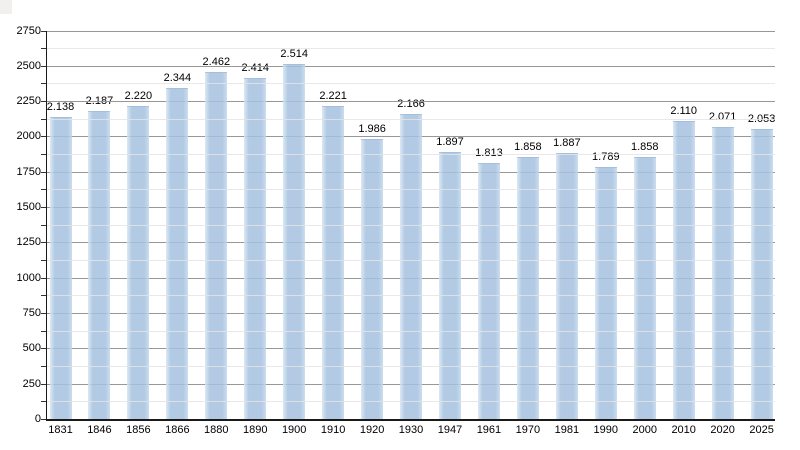 The height and width of the screenshot is (450, 800). I want to click on y-axis-line, so click(47, 226).